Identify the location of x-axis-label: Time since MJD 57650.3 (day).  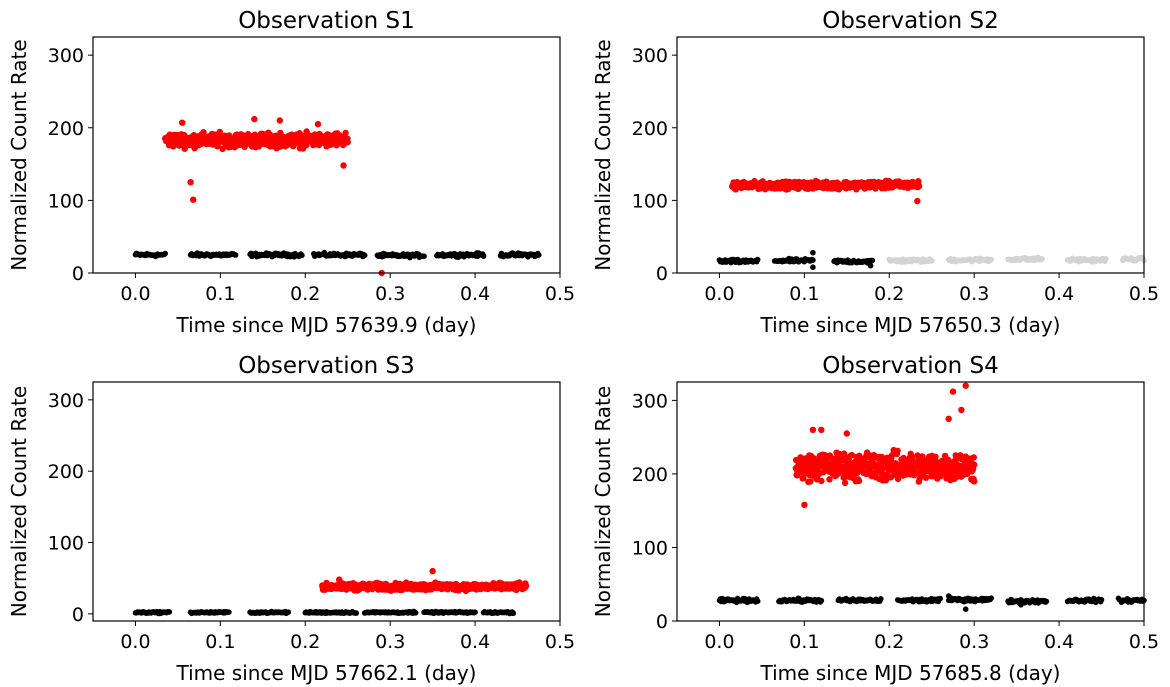
(910, 325).